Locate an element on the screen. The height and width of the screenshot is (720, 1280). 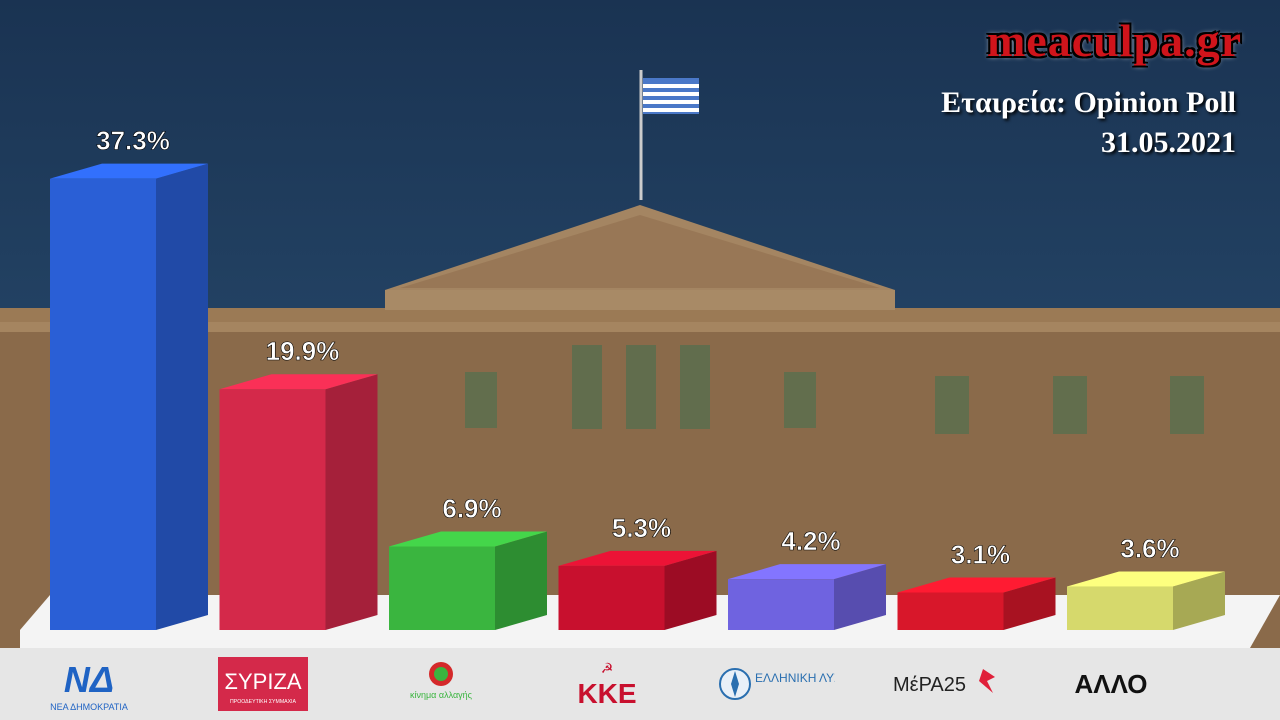
mera25-logo-text: ΜέΡΑ25 is located at coordinates (929, 685).